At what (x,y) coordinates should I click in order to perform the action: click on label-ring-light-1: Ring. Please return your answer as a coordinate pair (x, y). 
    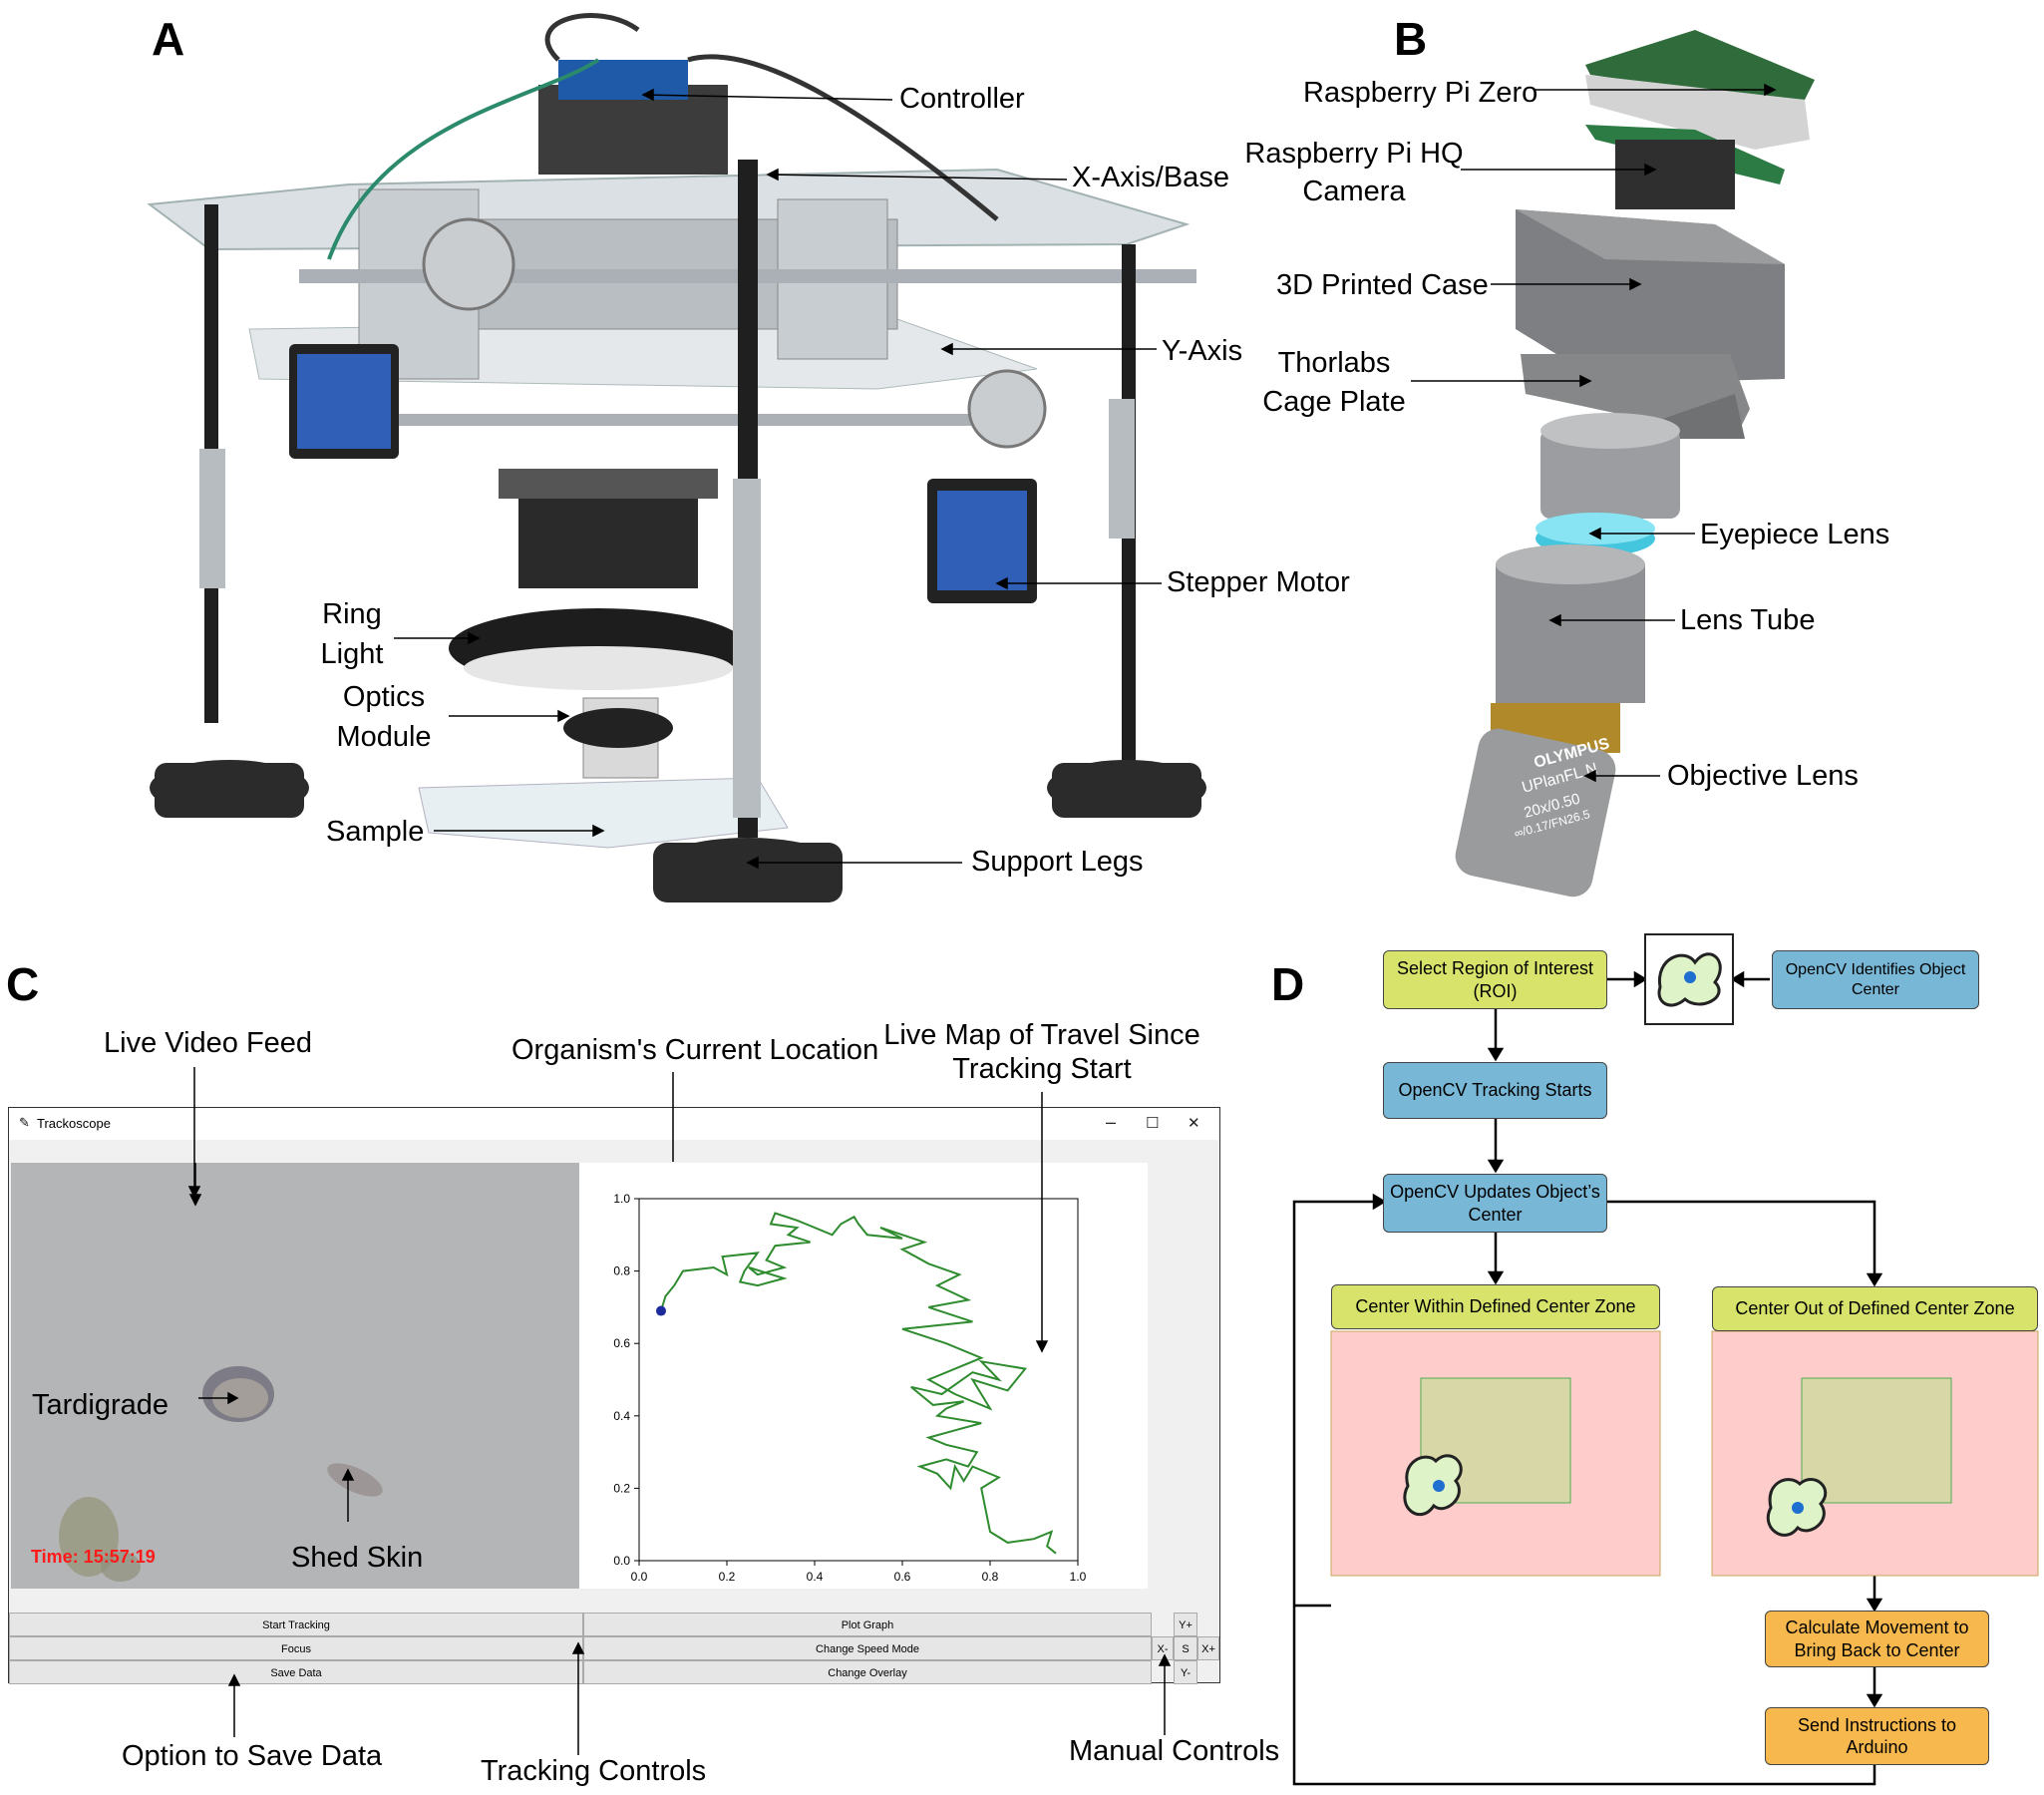
    Looking at the image, I should click on (352, 614).